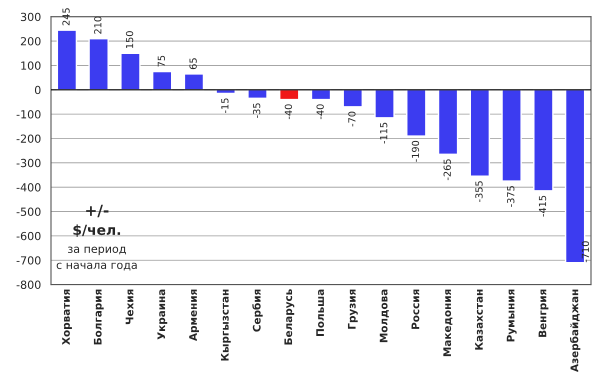  Describe the element at coordinates (225, 106) in the screenshot. I see `data-label: -15` at that location.